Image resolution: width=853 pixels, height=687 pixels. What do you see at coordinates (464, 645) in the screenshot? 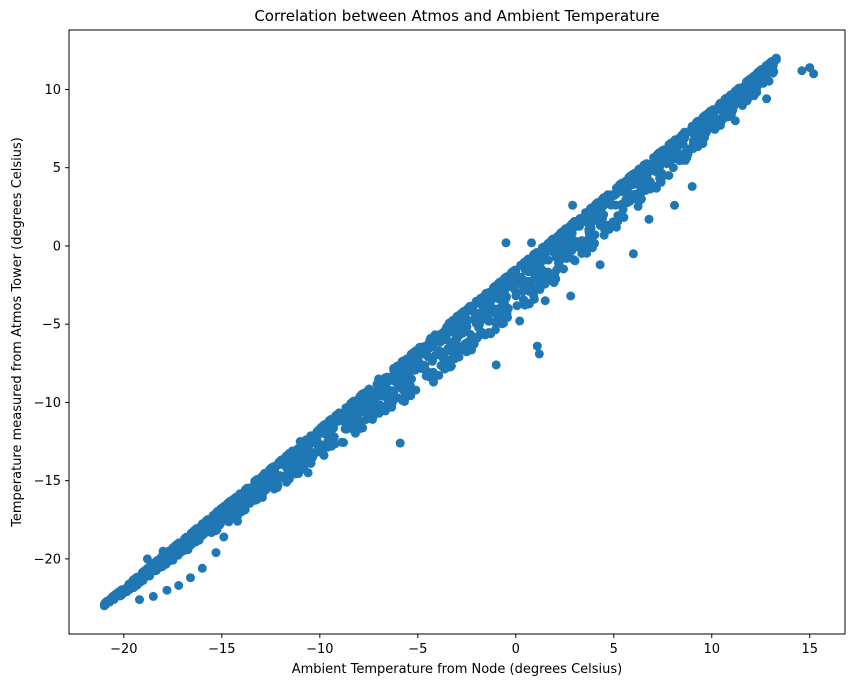
I see `x-axis: −20 −15 −10 −5 0 5 10 15` at bounding box center [464, 645].